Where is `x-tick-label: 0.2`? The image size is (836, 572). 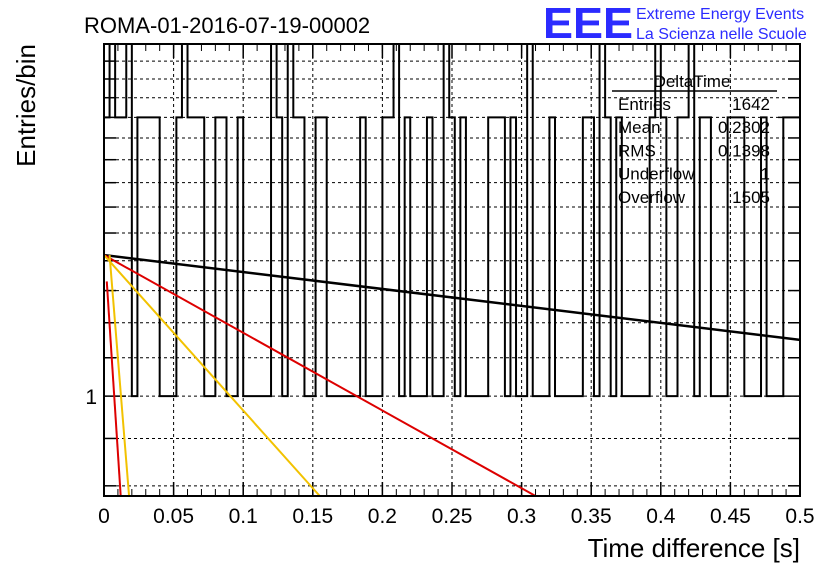
x-tick-label: 0.2 is located at coordinates (382, 516).